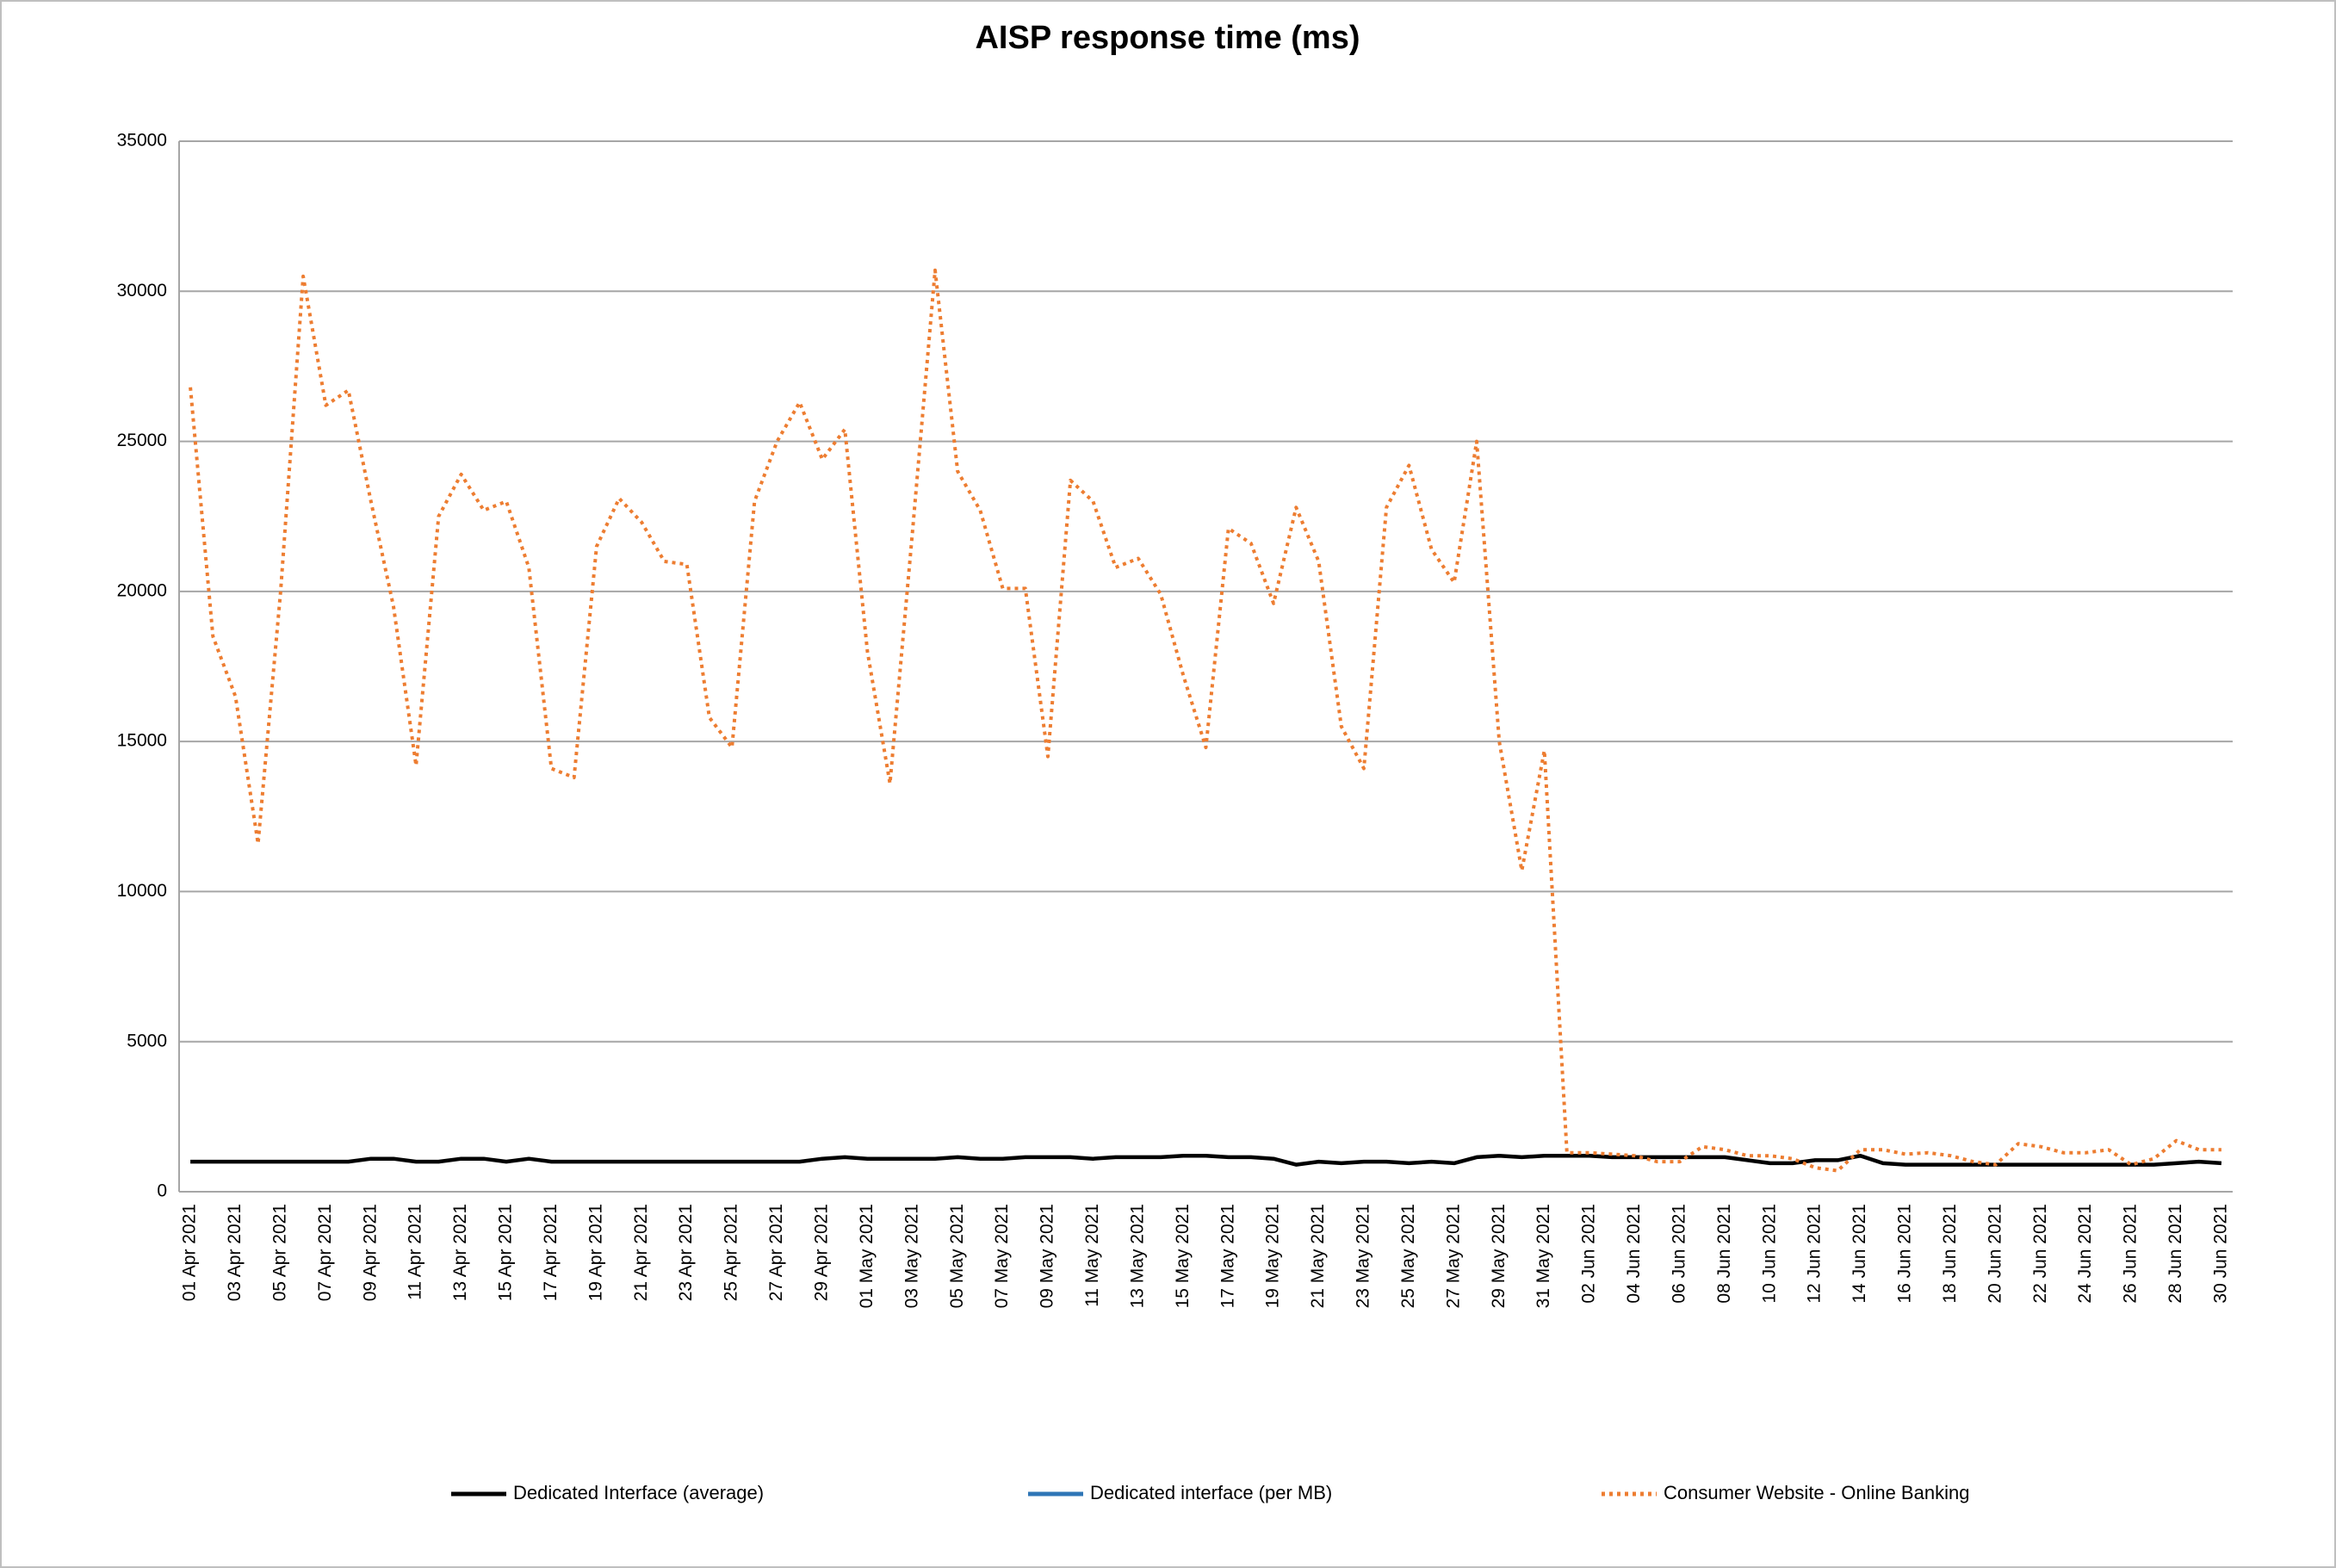 This screenshot has height=1568, width=2336. What do you see at coordinates (142, 741) in the screenshot?
I see `y-tick-label: 15000` at bounding box center [142, 741].